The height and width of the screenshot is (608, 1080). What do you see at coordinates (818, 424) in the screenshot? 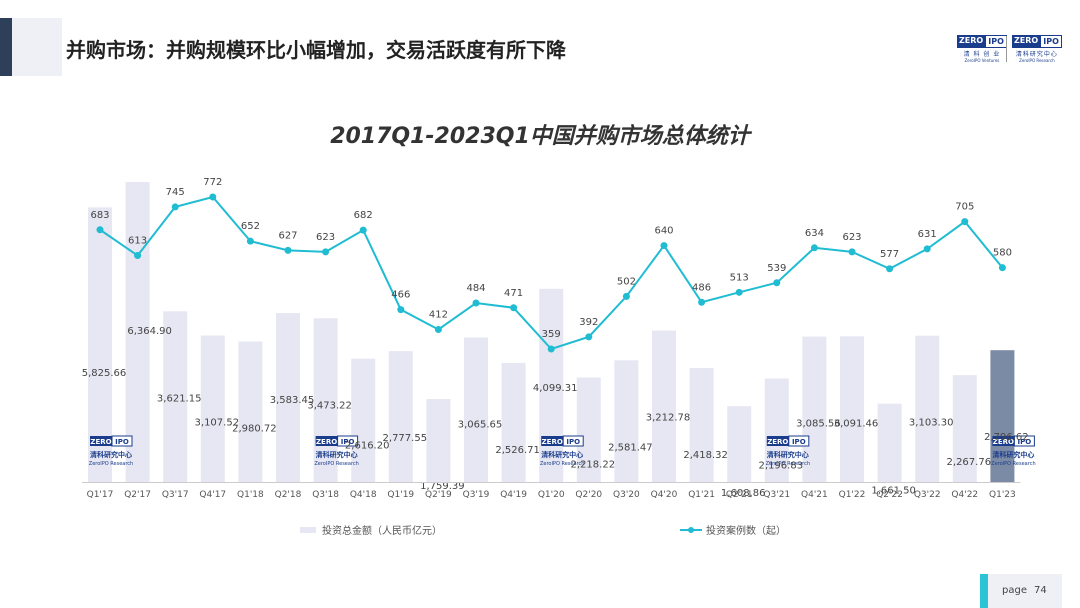
I see `bar-value-label: 3,085.56` at bounding box center [818, 424].